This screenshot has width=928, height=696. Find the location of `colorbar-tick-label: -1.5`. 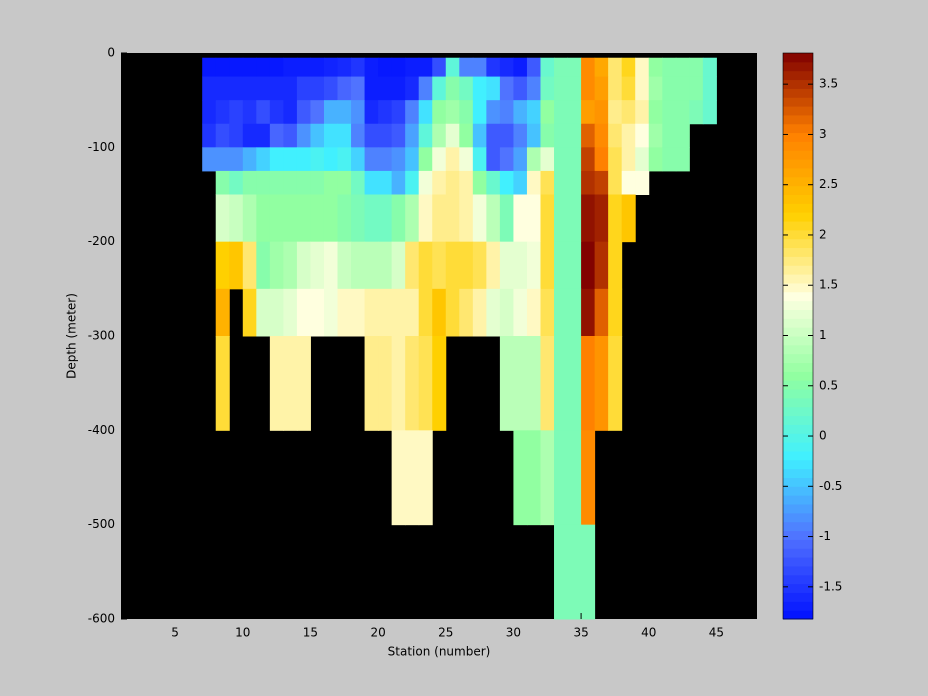

colorbar-tick-label: -1.5 is located at coordinates (830, 586).